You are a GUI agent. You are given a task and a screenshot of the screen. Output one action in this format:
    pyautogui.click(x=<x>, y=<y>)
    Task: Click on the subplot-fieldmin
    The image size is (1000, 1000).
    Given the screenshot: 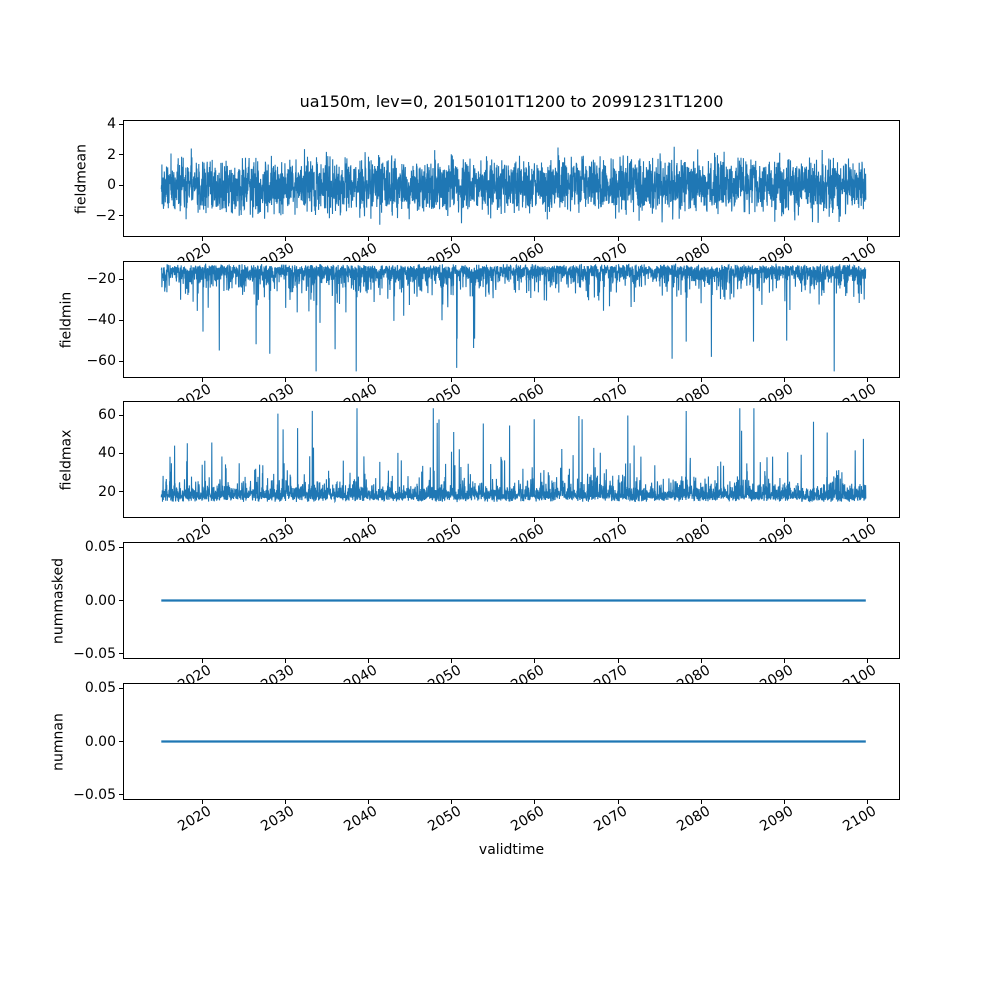 What is the action you would take?
    pyautogui.click(x=511, y=319)
    